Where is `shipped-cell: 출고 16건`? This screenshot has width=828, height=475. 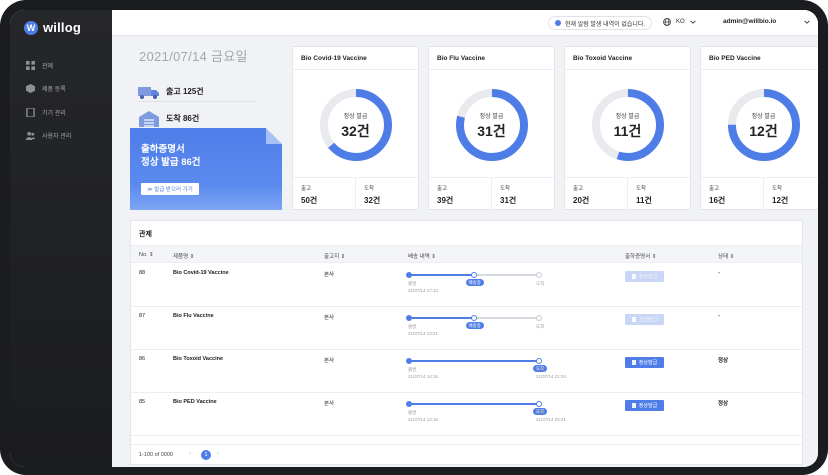 shipped-cell: 출고 16건 is located at coordinates (732, 194).